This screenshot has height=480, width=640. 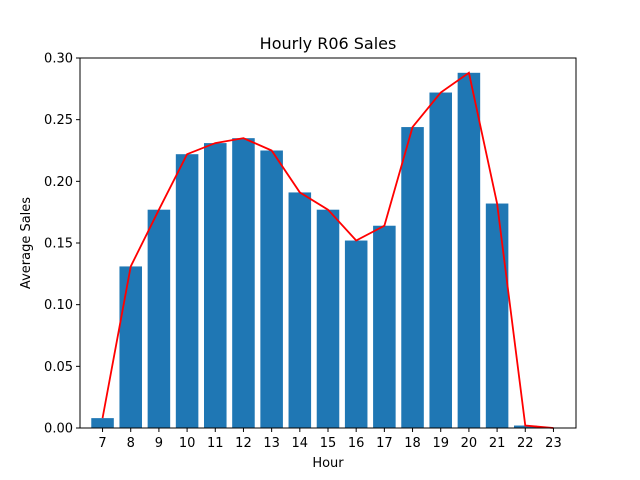 I want to click on x-tick-label-10: 10, so click(x=187, y=443).